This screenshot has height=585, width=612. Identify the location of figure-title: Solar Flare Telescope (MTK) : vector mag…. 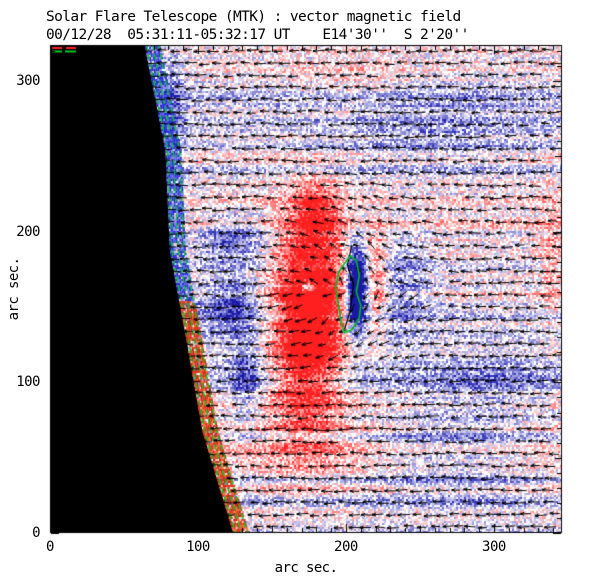
(253, 17).